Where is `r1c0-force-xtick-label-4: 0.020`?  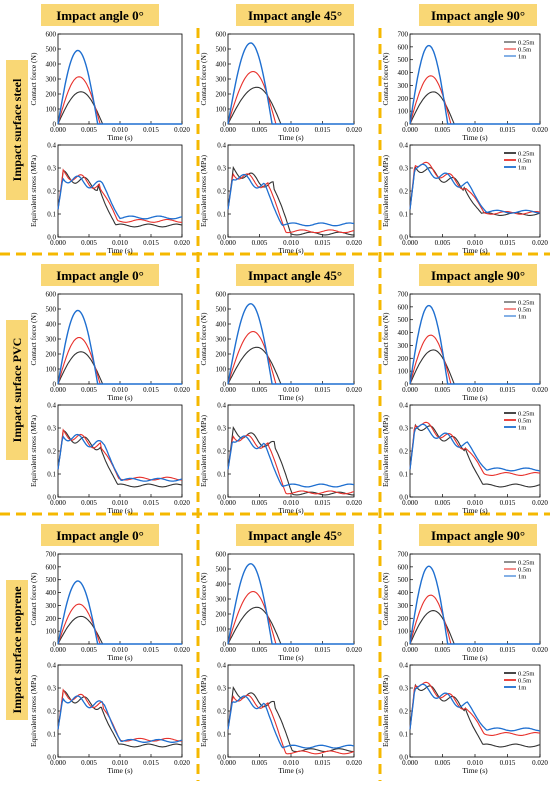 r1c0-force-xtick-label-4: 0.020 is located at coordinates (182, 390).